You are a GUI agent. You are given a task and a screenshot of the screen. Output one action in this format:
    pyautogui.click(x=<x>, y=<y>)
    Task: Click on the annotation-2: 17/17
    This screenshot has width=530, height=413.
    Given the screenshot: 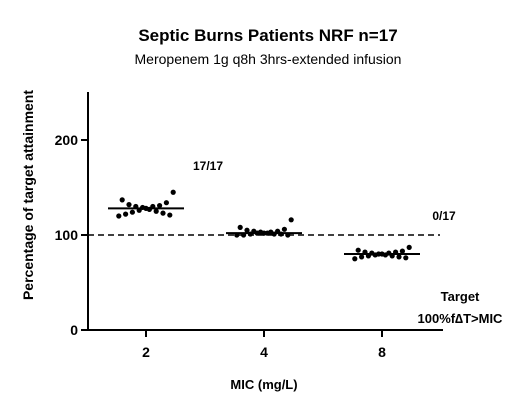 What is the action you would take?
    pyautogui.click(x=208, y=166)
    